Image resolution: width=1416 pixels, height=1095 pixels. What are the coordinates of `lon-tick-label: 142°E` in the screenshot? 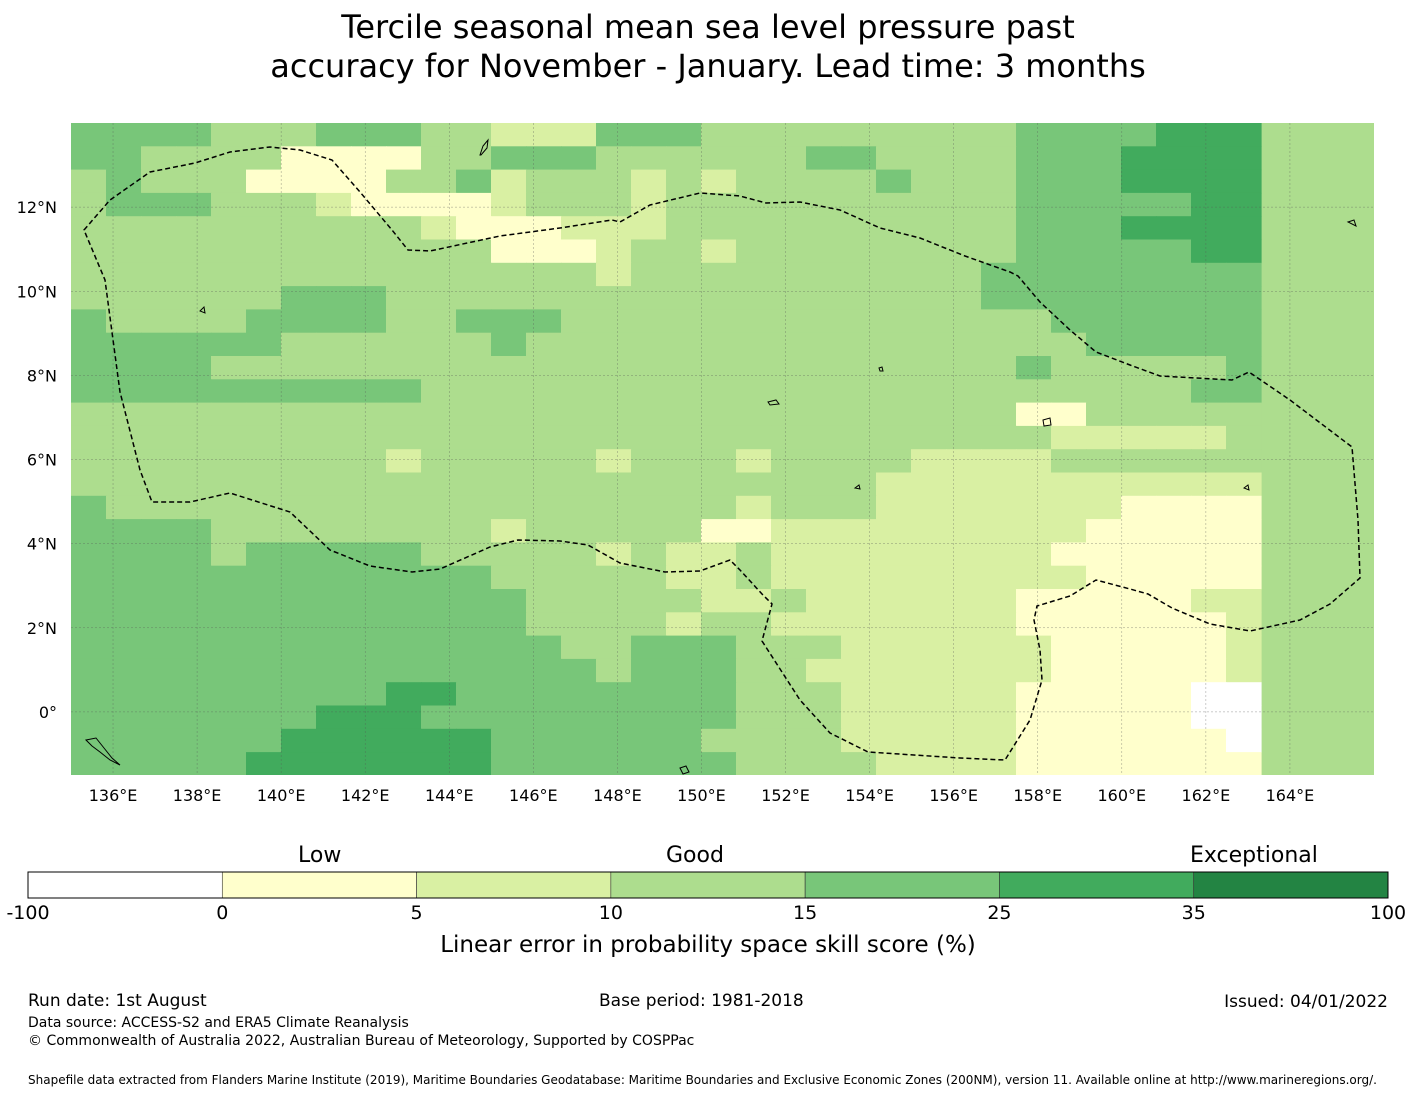 It's located at (365, 795).